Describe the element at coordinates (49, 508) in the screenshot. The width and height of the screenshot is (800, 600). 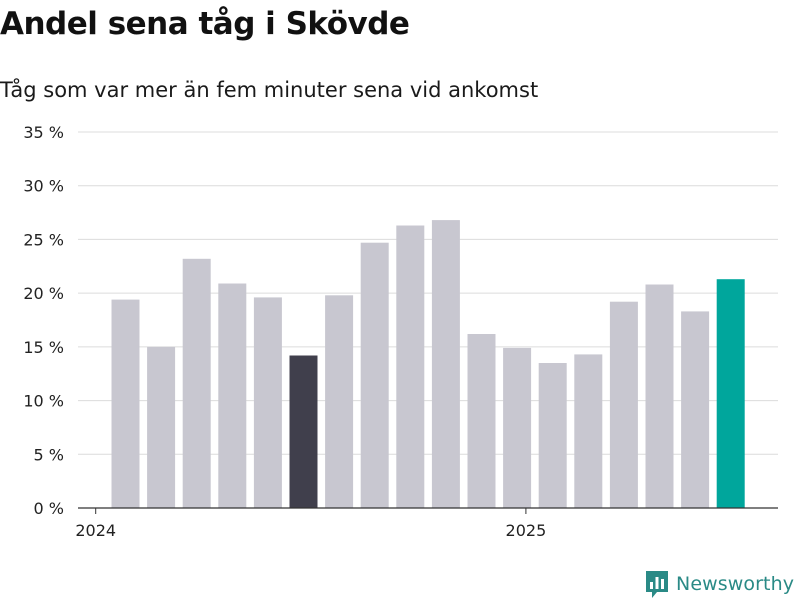
I see `y-tick-label: 0 %` at that location.